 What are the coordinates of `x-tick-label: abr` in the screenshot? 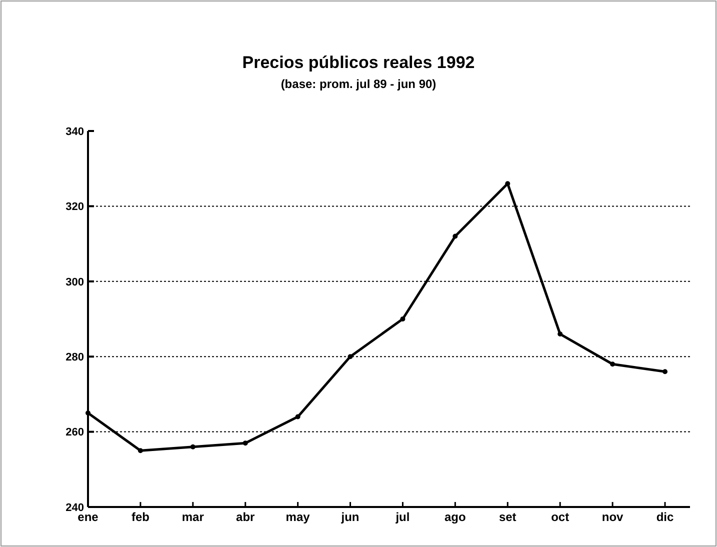 It's located at (246, 517).